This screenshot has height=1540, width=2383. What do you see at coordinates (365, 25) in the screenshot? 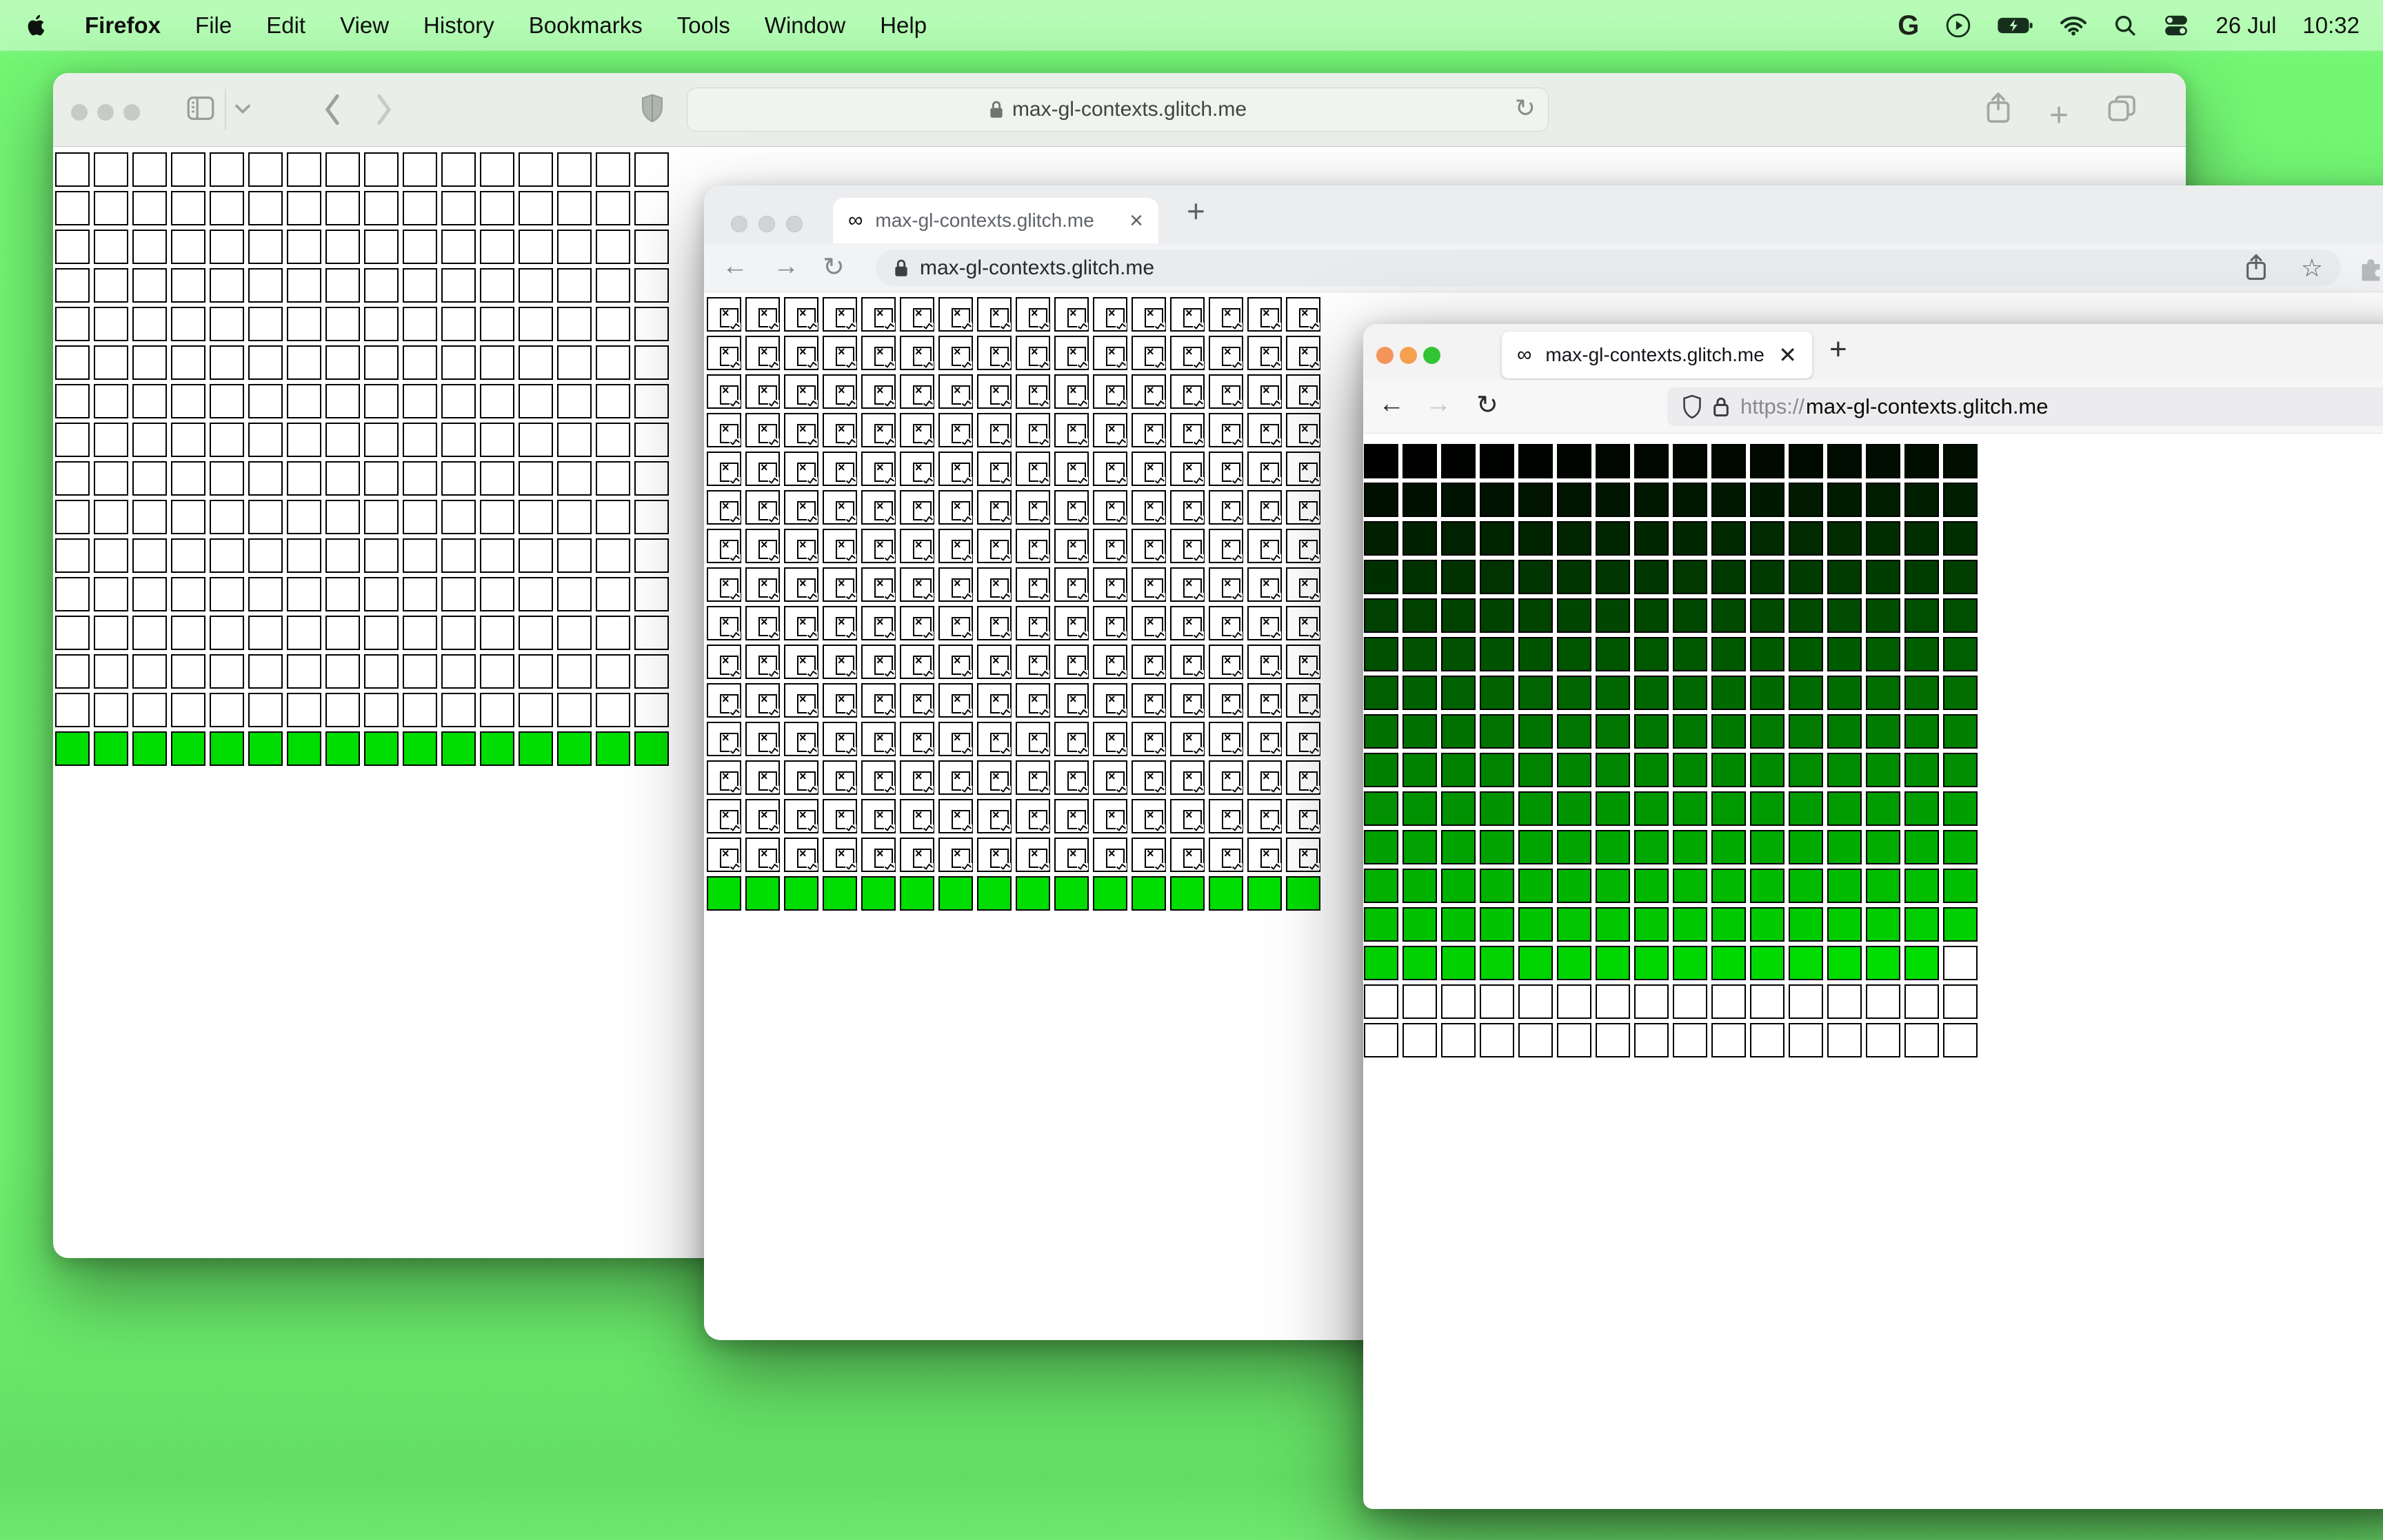
I see `menu-item-view: View` at bounding box center [365, 25].